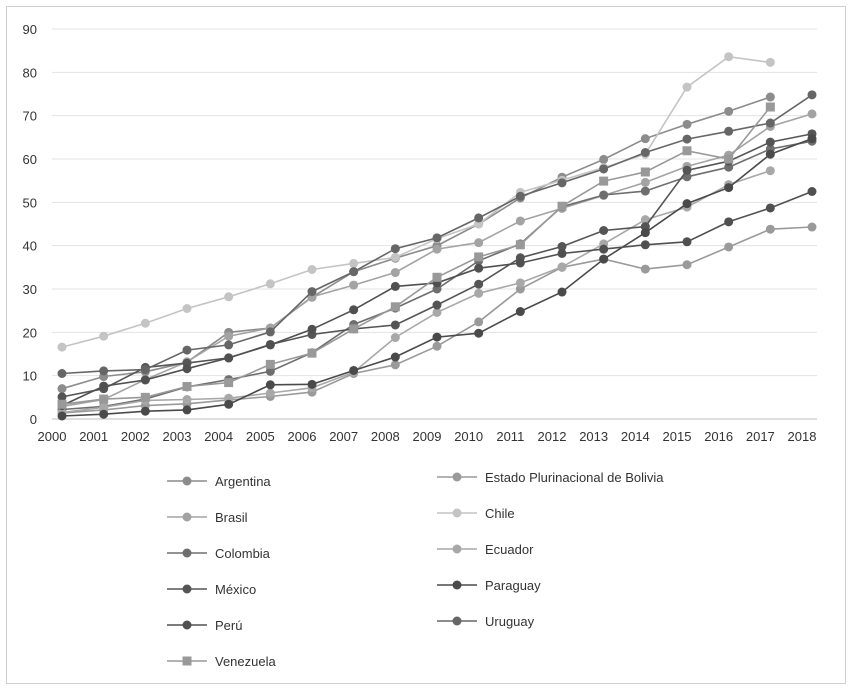 The height and width of the screenshot is (690, 853). What do you see at coordinates (343, 436) in the screenshot?
I see `x-tick-label: 2007` at bounding box center [343, 436].